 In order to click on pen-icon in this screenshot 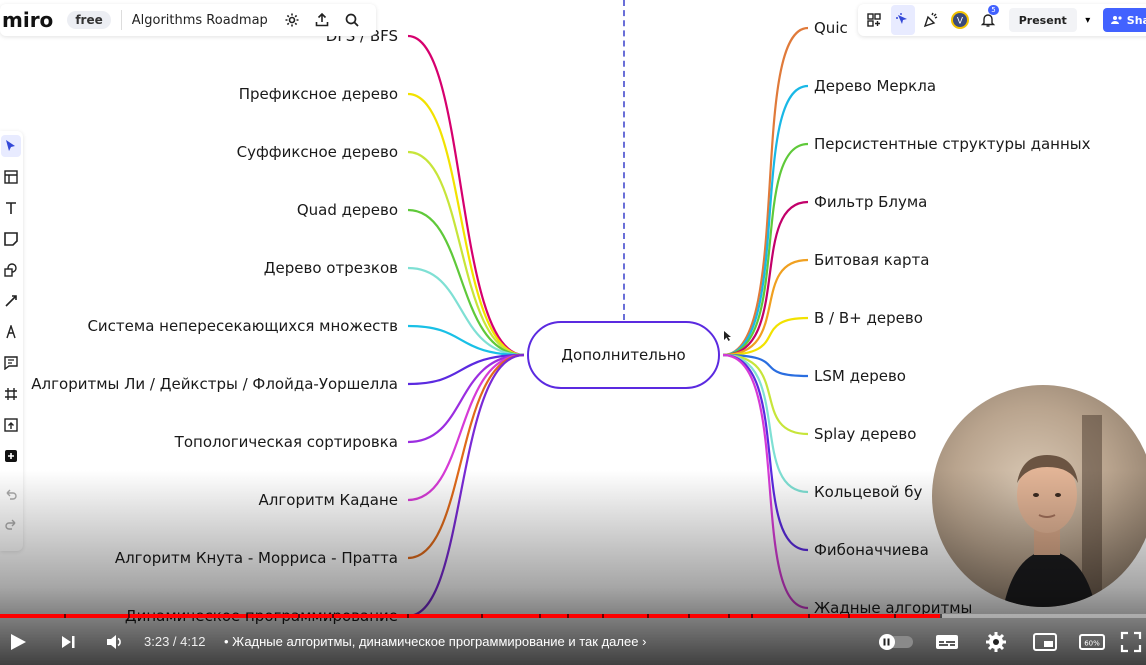, I will do `click(11, 332)`.